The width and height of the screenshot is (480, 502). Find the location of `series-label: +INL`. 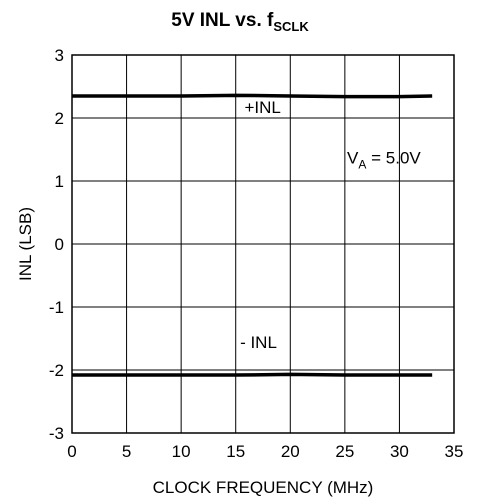

series-label: +INL is located at coordinates (262, 107).